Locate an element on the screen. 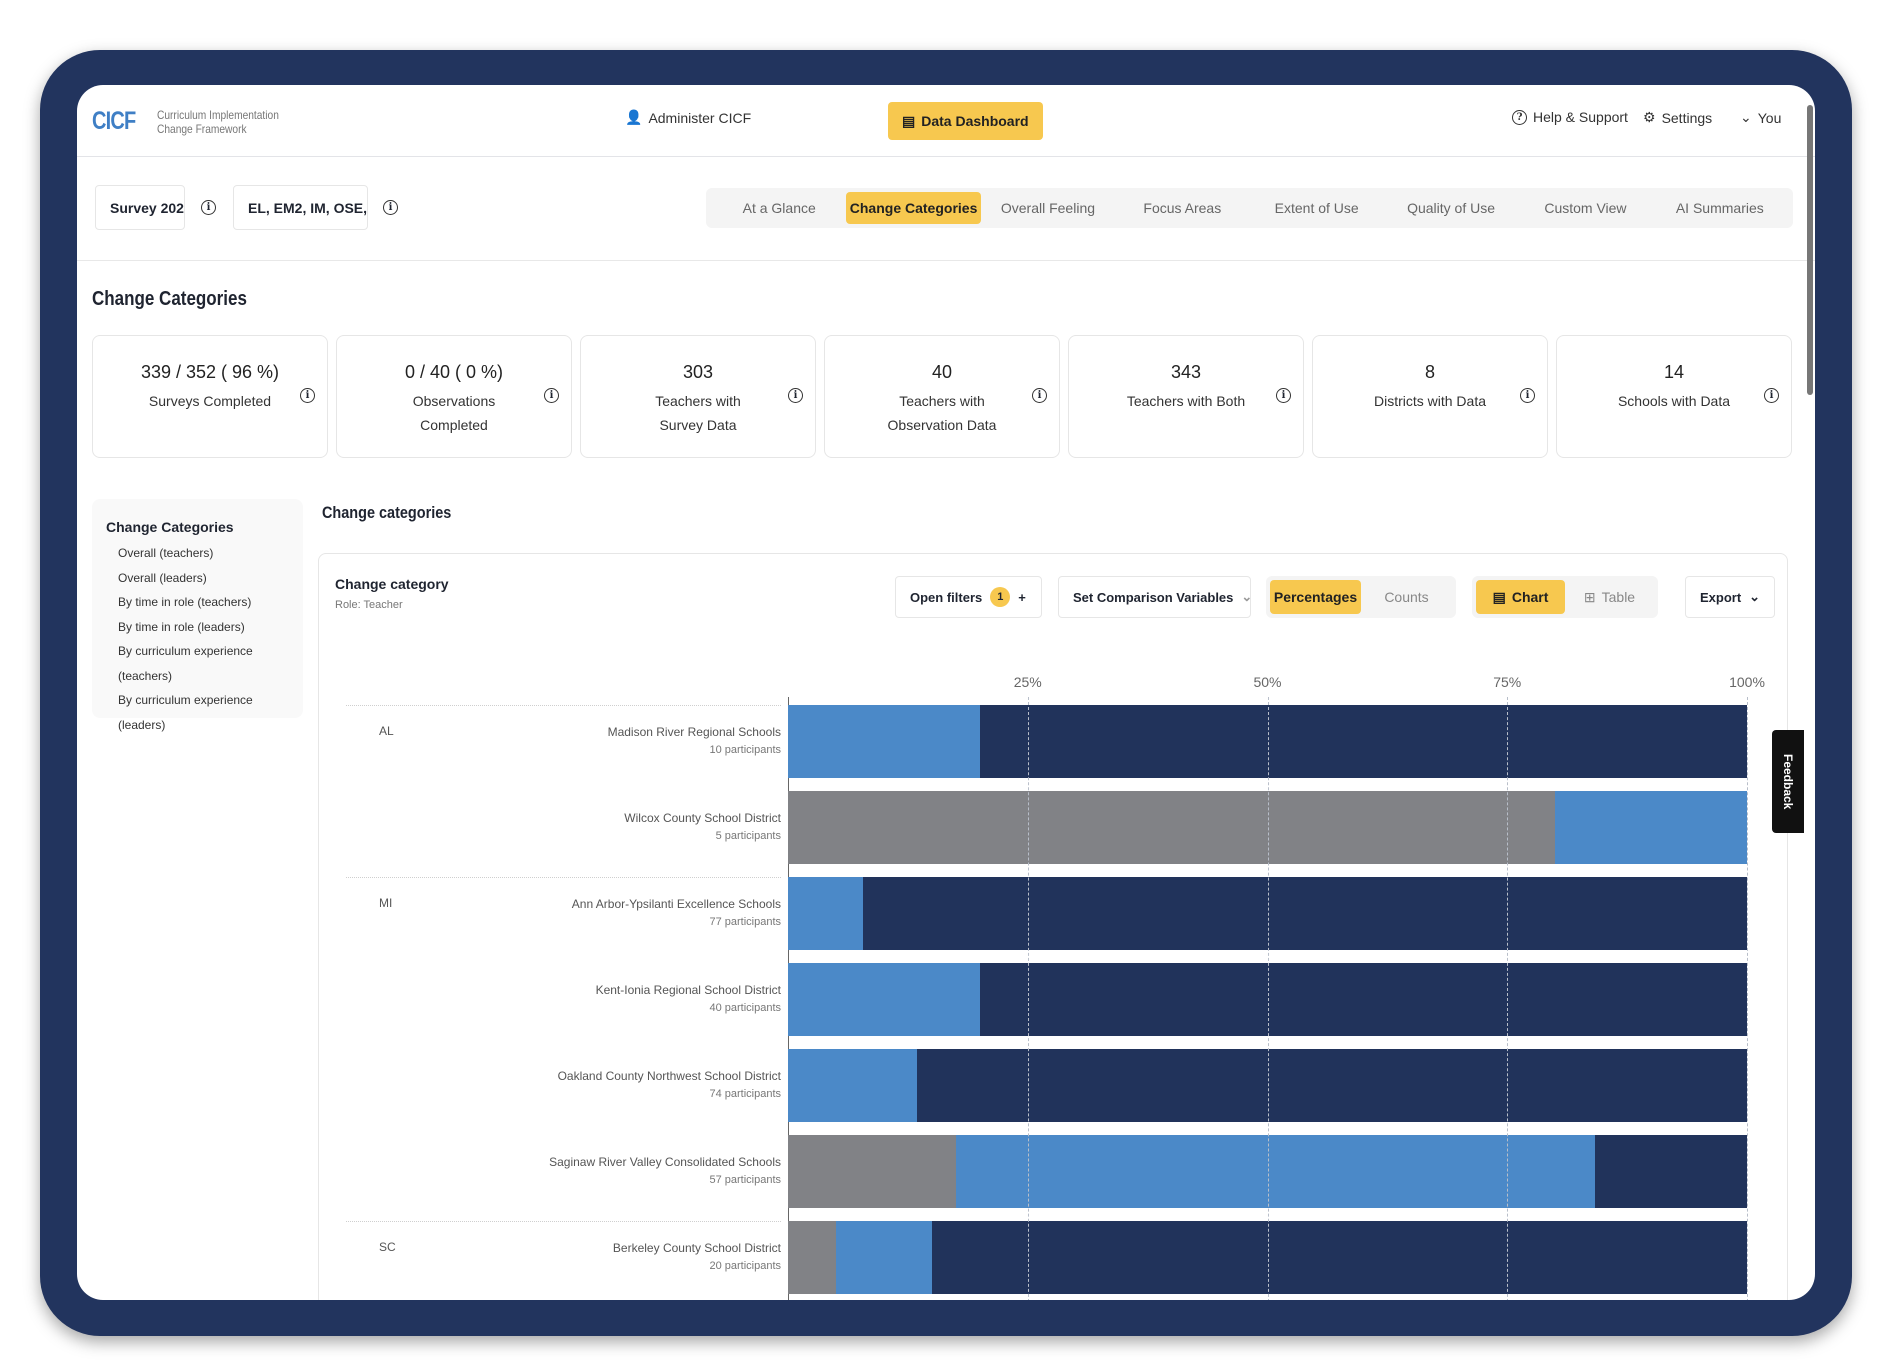 This screenshot has height=1368, width=1894. scrollbar is located at coordinates (1810, 250).